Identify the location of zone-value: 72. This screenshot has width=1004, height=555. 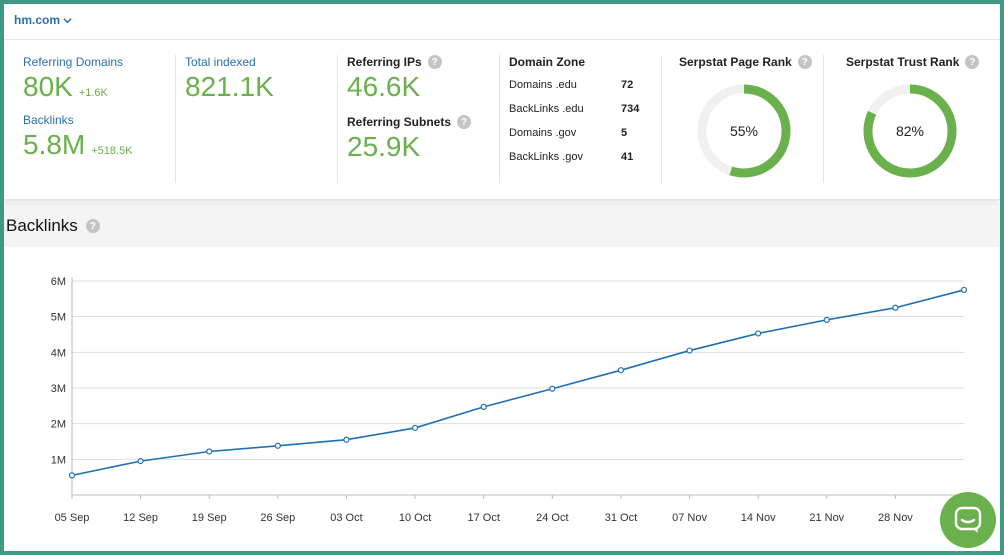
(627, 85).